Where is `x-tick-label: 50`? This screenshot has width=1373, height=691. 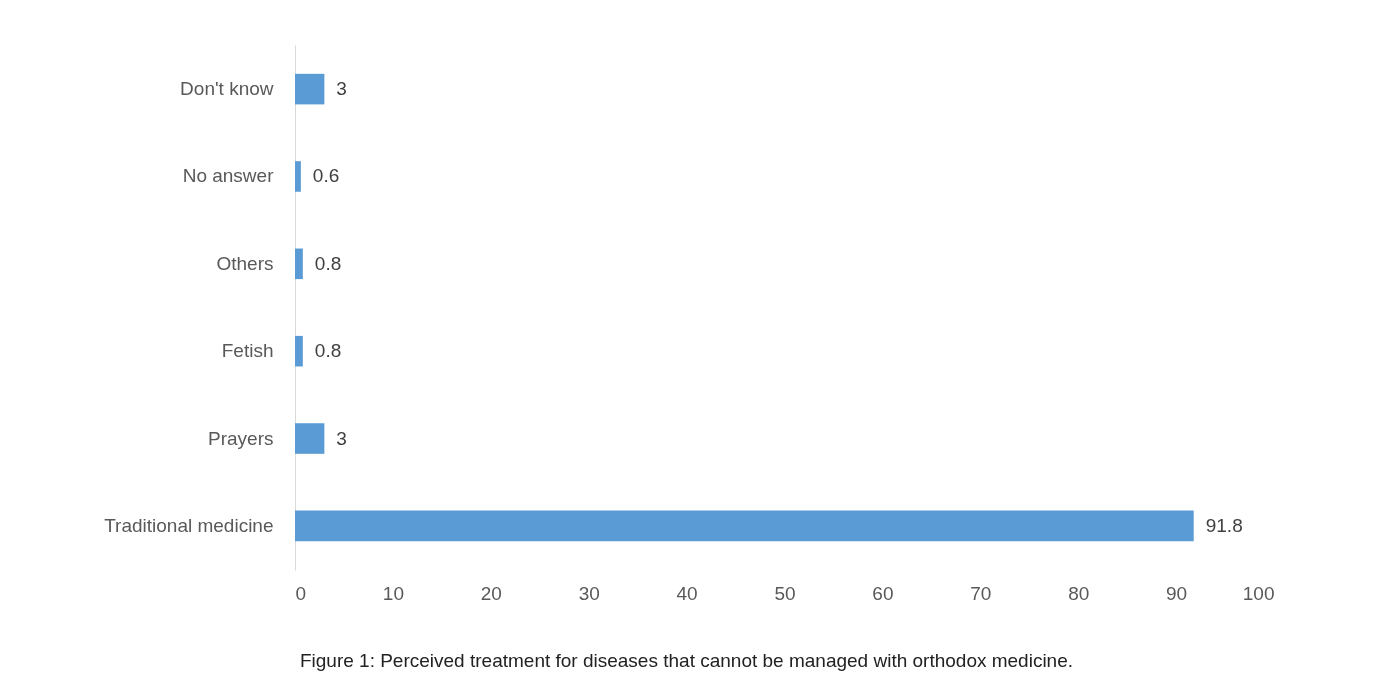
x-tick-label: 50 is located at coordinates (785, 593).